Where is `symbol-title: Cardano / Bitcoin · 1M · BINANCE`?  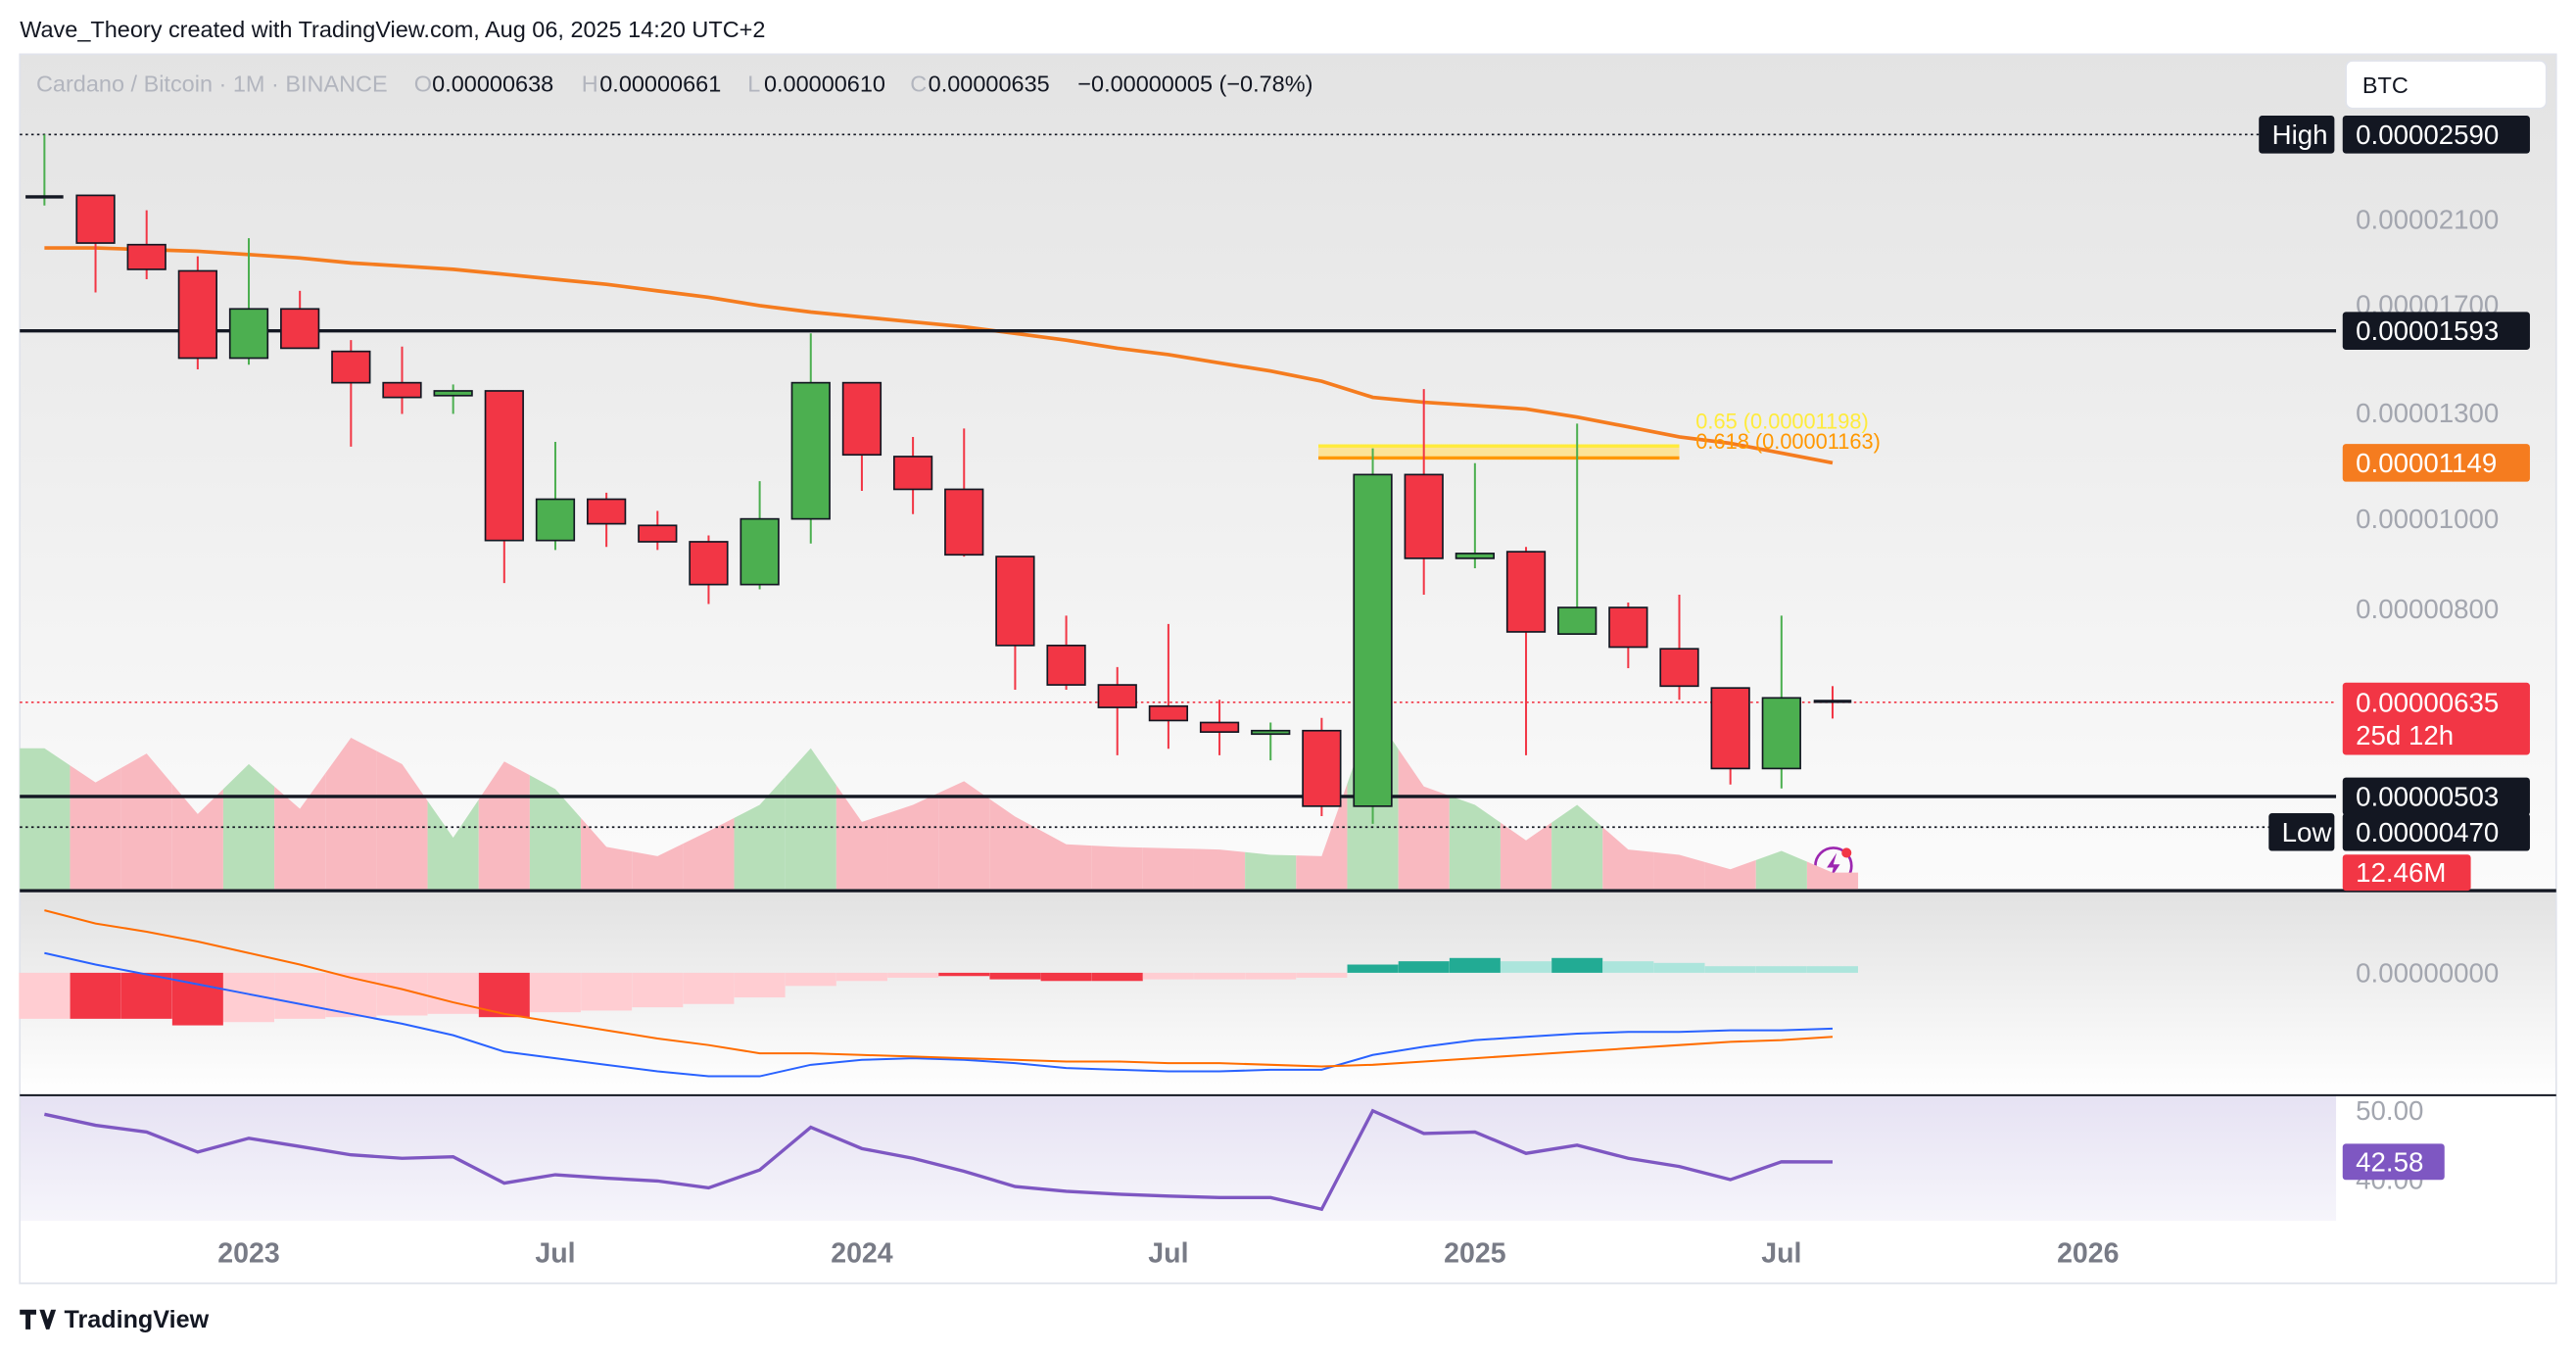
symbol-title: Cardano / Bitcoin · 1M · BINANCE is located at coordinates (212, 84).